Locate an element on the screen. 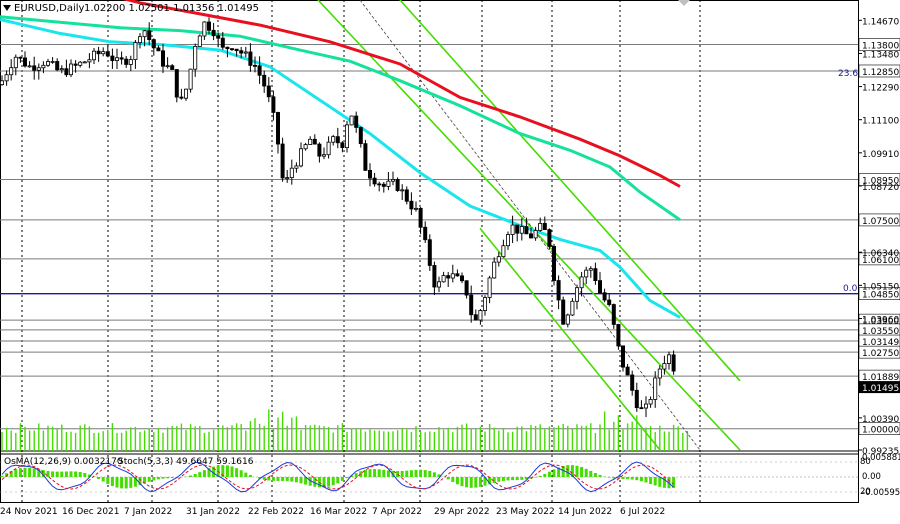  level-label: 1.03550 is located at coordinates (880, 332).